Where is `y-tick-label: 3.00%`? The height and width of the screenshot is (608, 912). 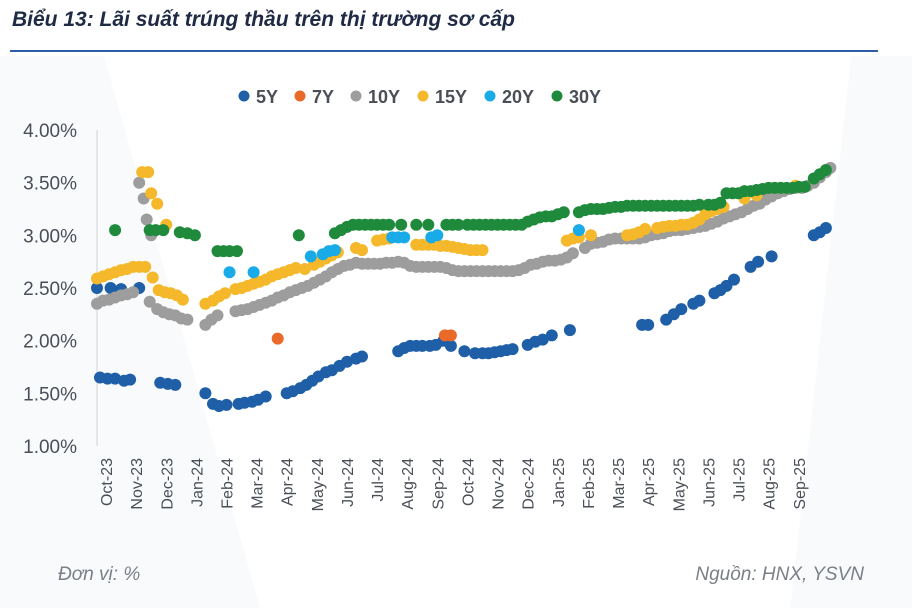 y-tick-label: 3.00% is located at coordinates (50, 236).